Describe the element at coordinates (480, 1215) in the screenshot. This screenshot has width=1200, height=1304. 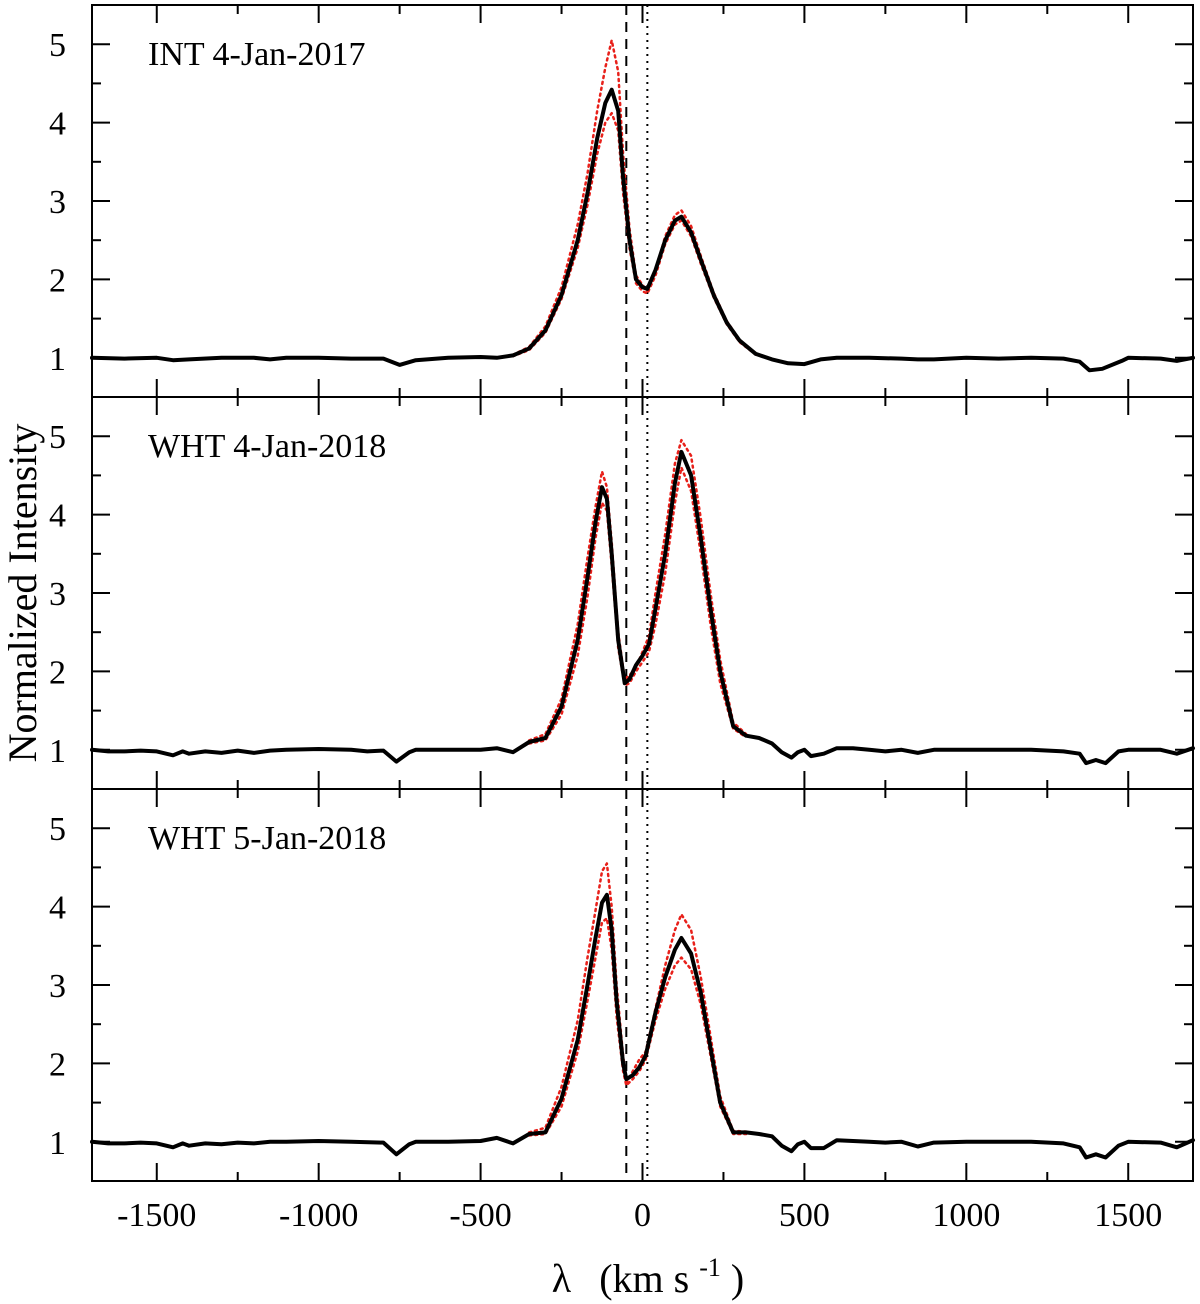
I see `x-tick-label: -500` at that location.